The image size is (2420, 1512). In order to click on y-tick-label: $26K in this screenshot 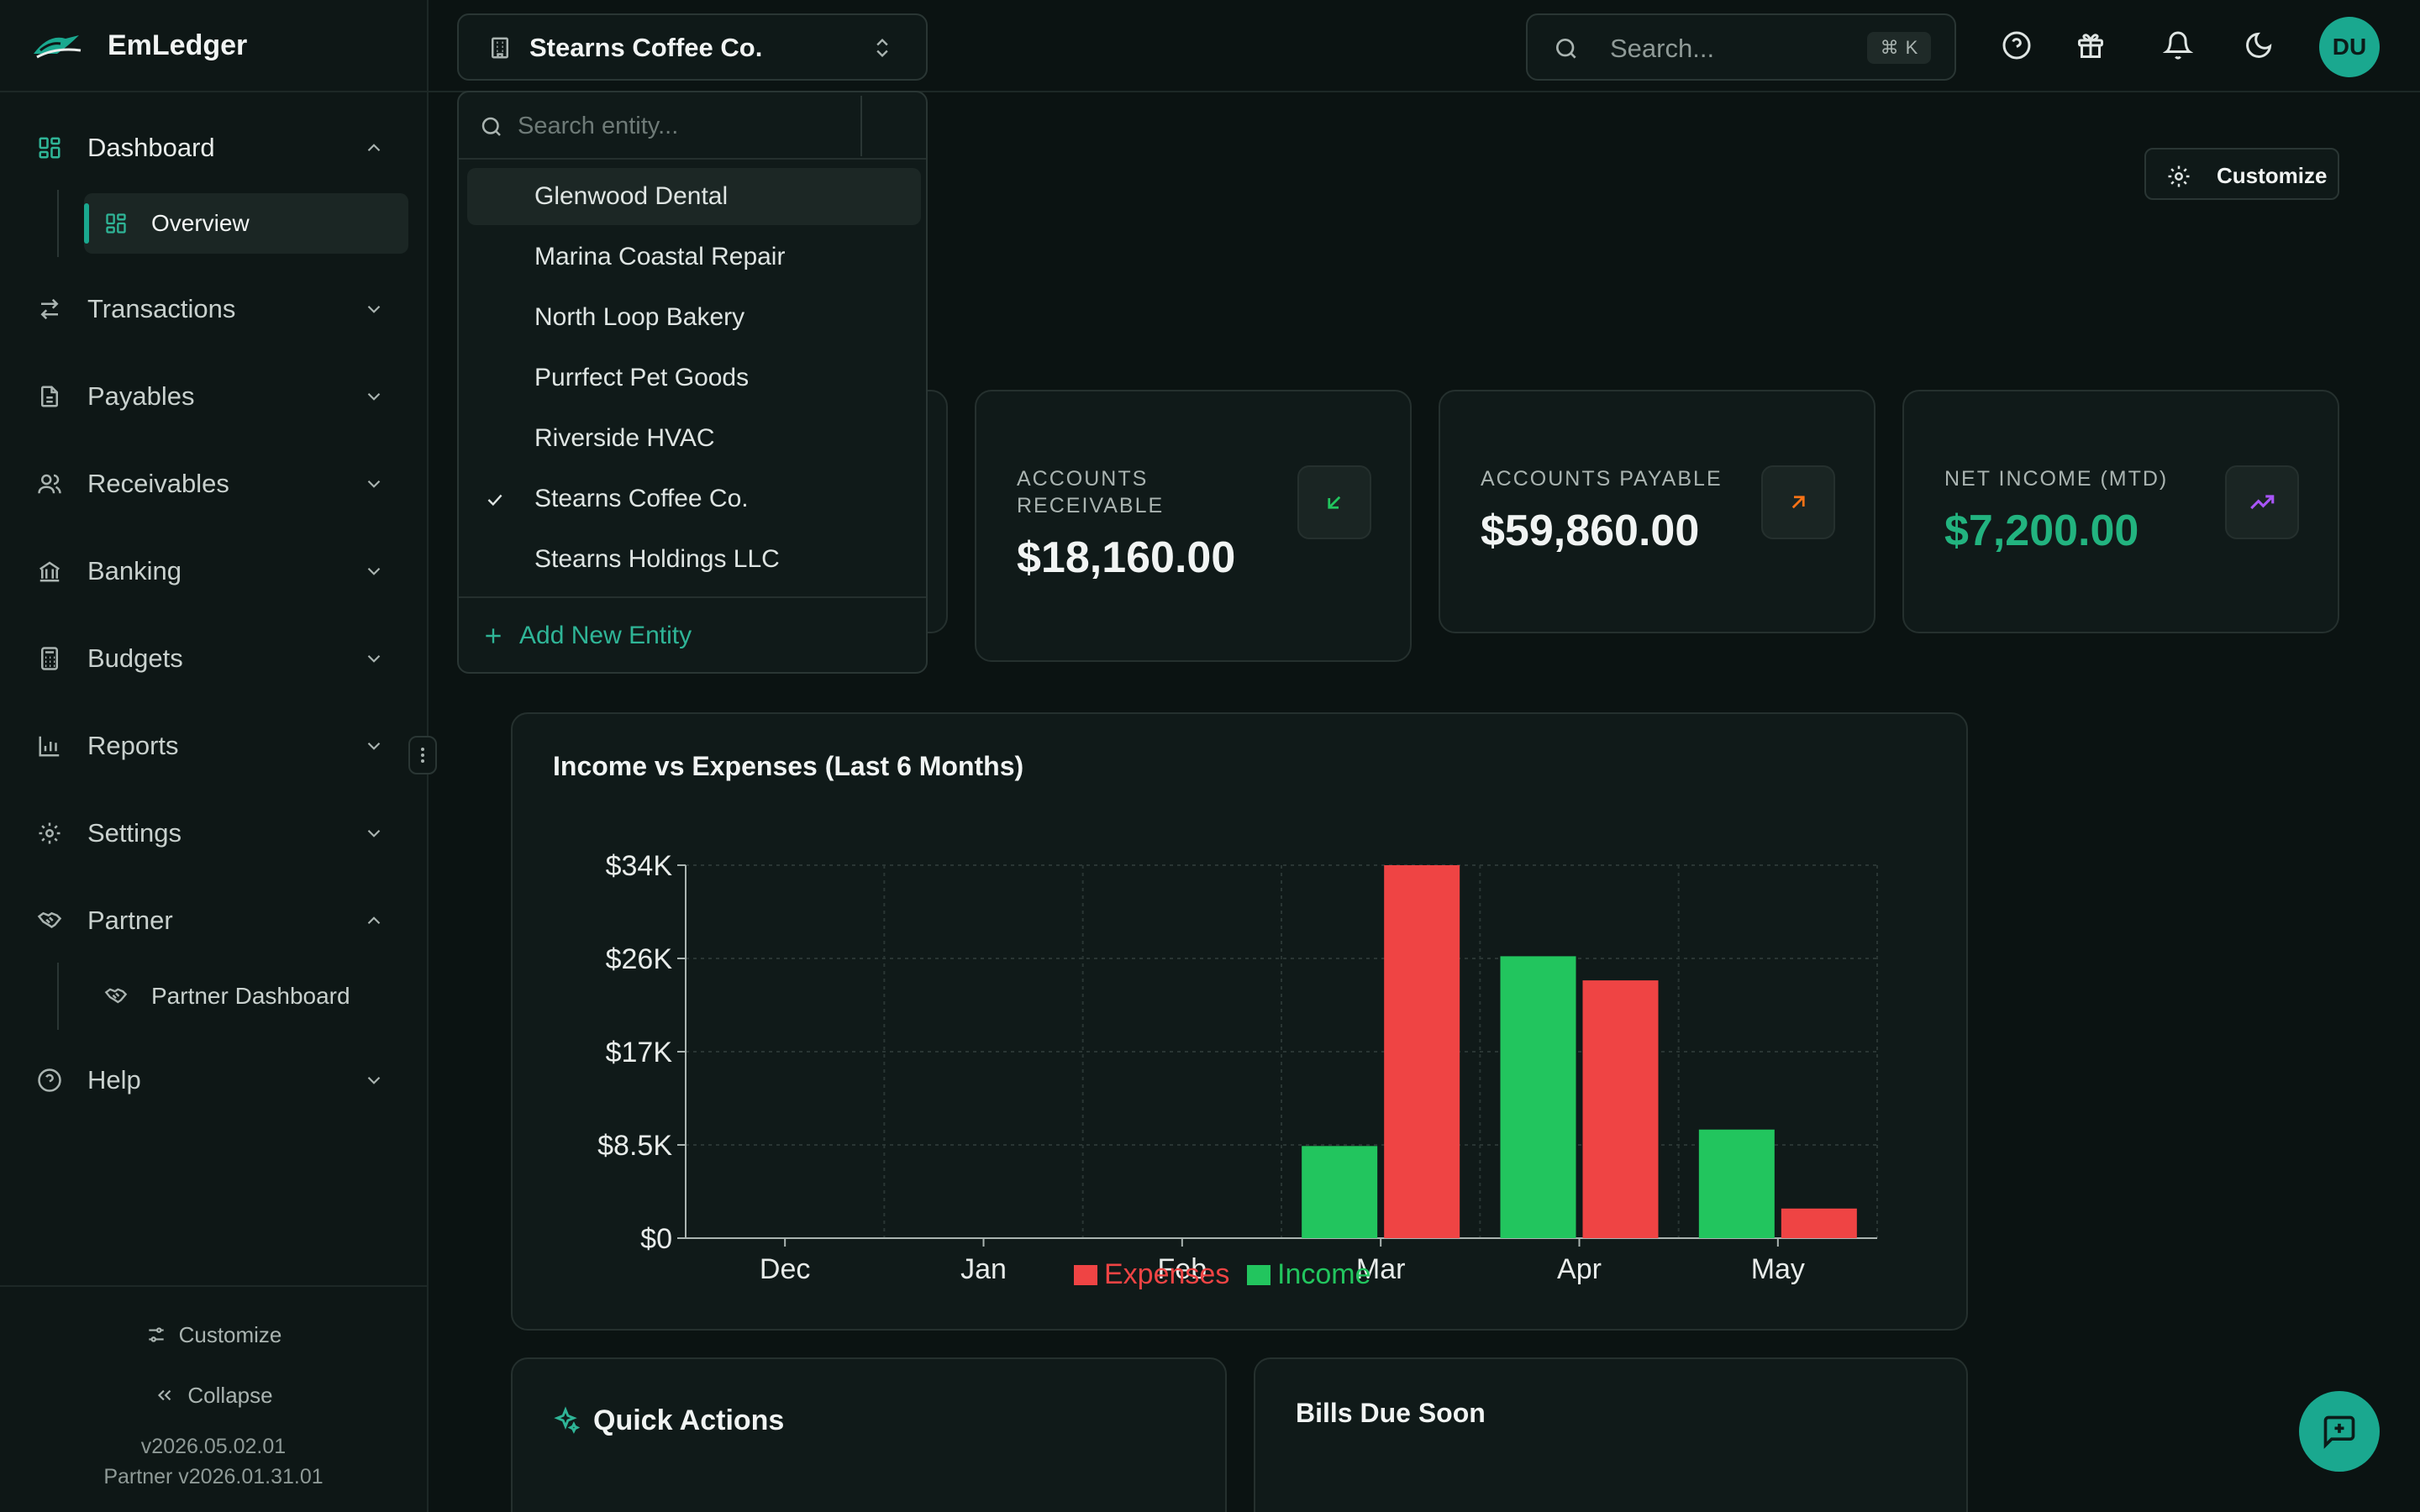, I will do `click(639, 959)`.